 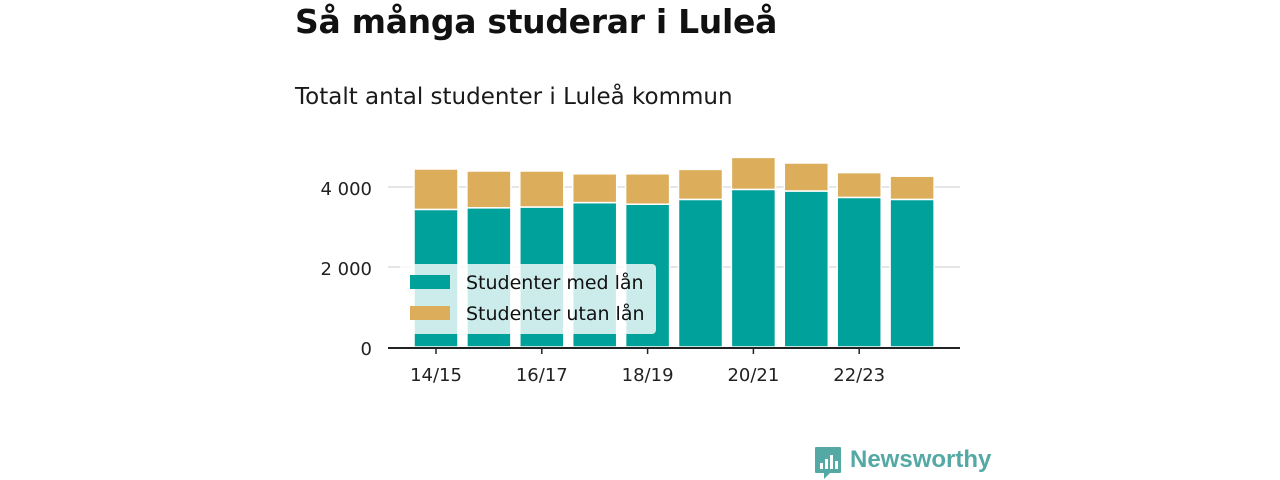 I want to click on logo-text: Newsworthy, so click(x=921, y=459).